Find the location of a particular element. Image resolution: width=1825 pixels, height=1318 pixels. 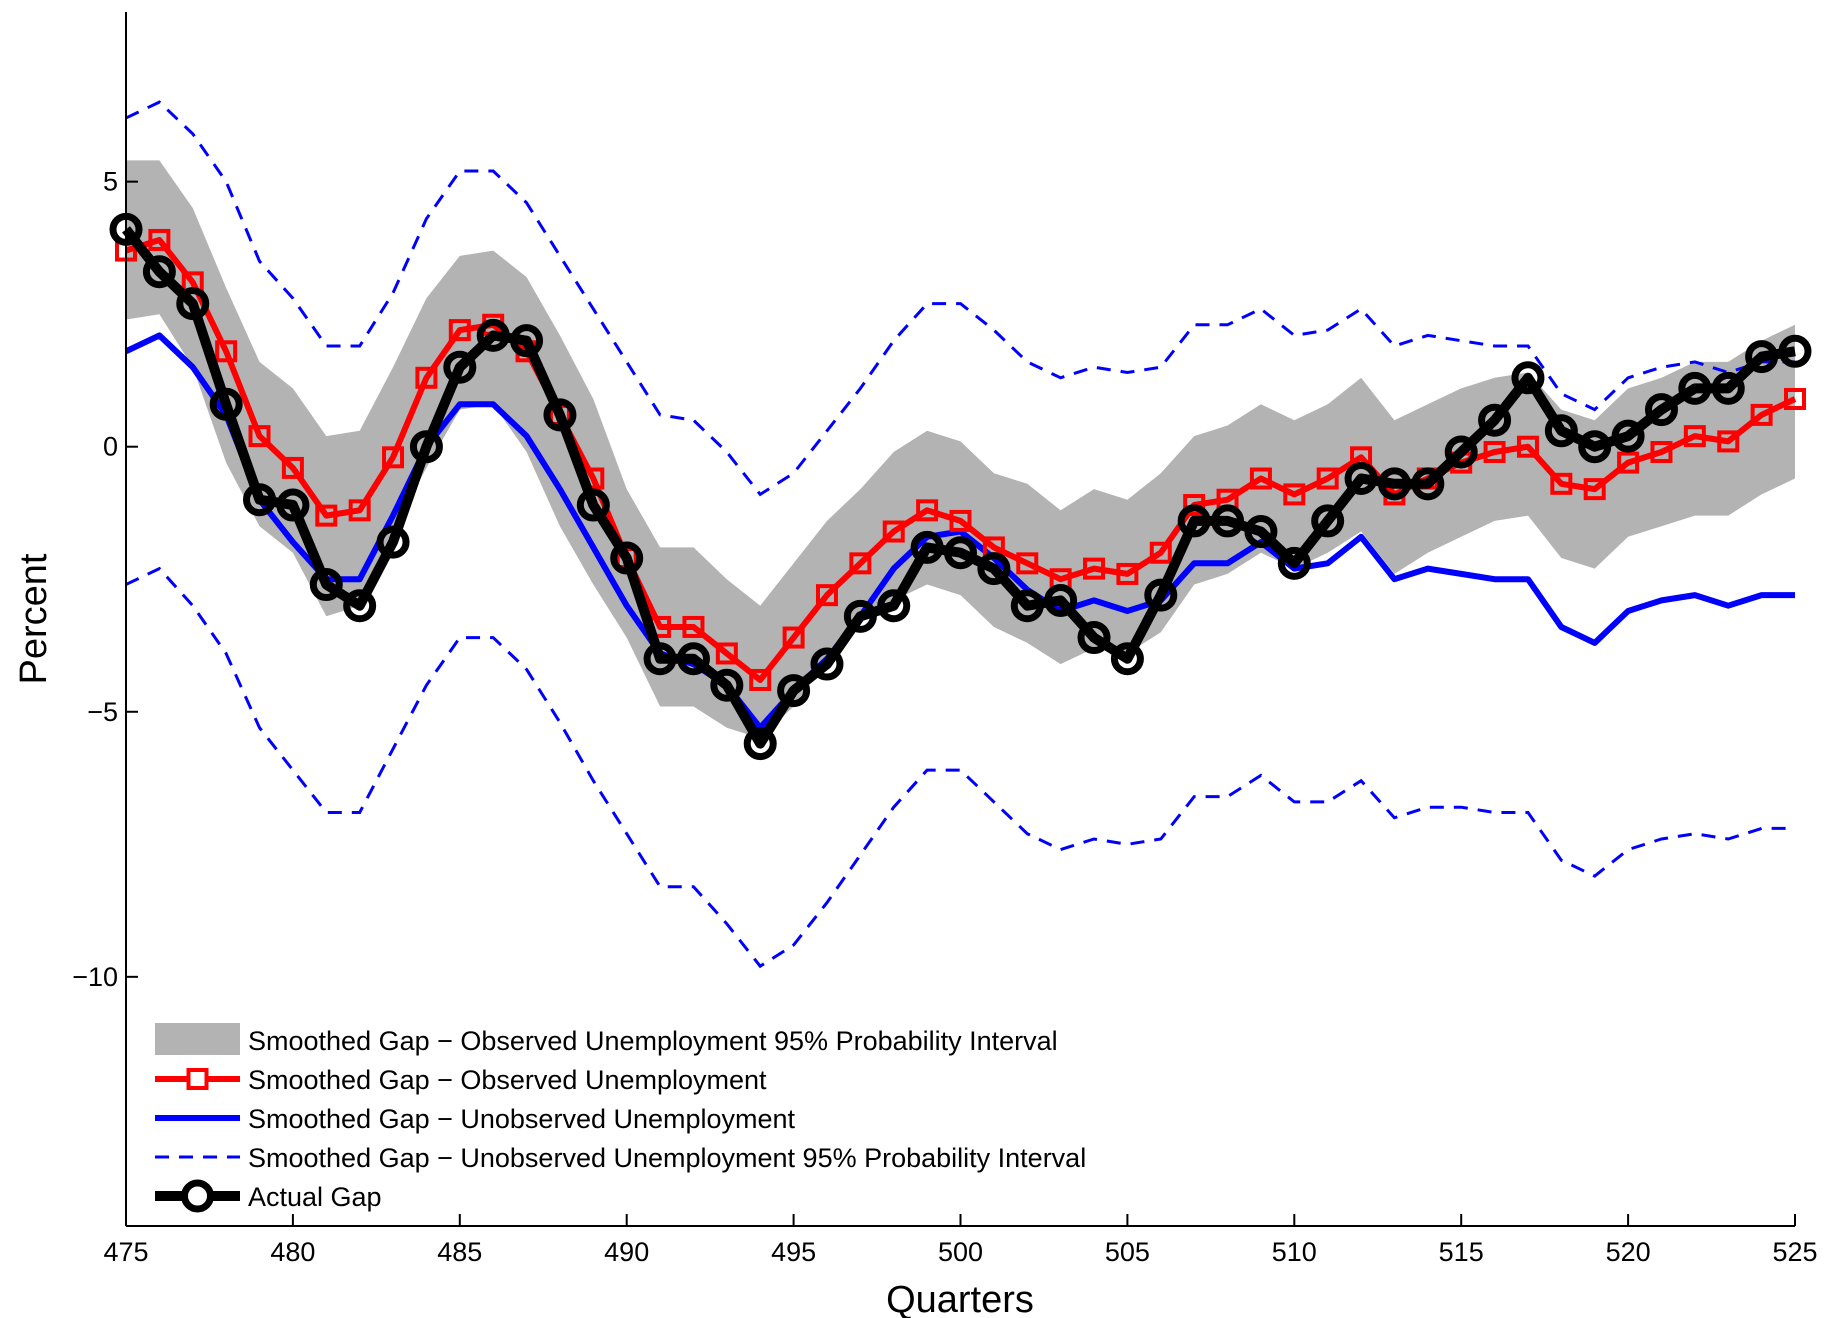

legend-marker-actual-gap is located at coordinates (197, 1196).